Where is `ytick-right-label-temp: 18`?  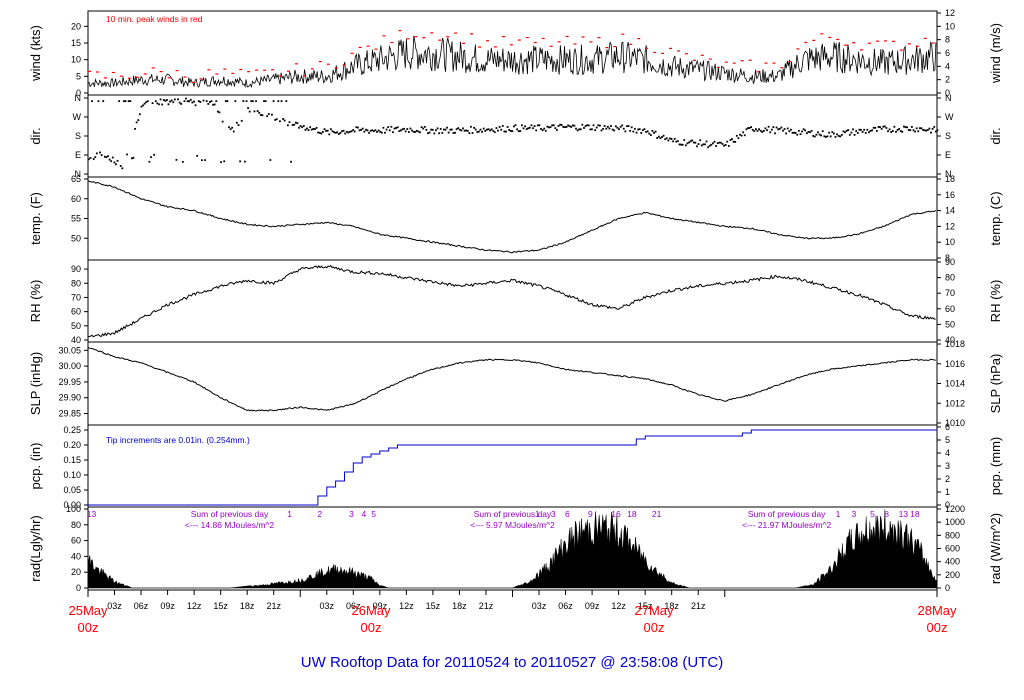 ytick-right-label-temp: 18 is located at coordinates (950, 179).